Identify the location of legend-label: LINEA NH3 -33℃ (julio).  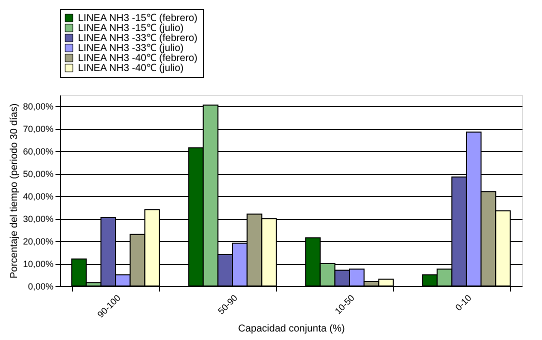
(131, 48).